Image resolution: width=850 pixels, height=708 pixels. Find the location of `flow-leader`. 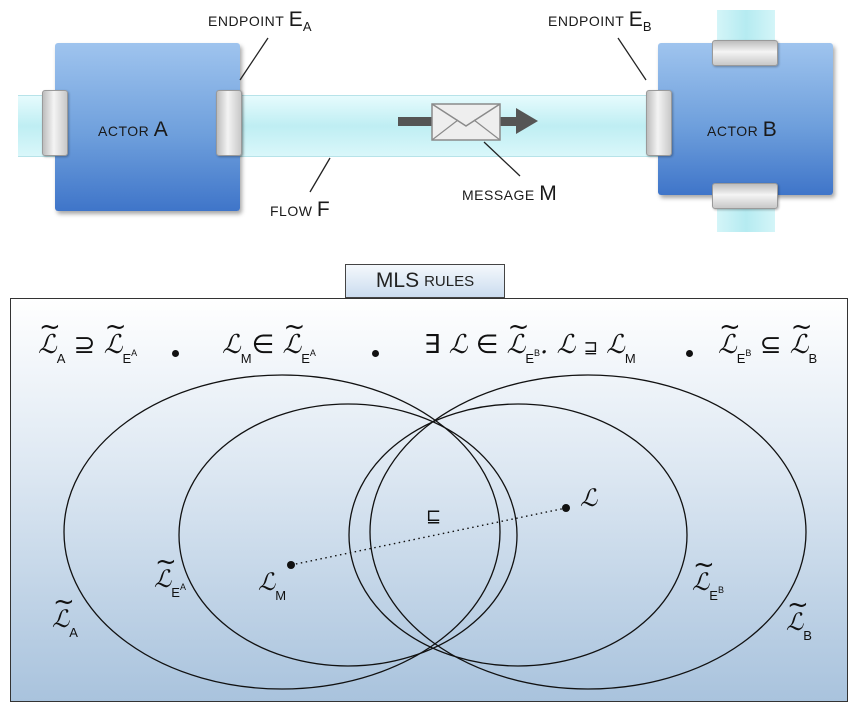

flow-leader is located at coordinates (320, 175).